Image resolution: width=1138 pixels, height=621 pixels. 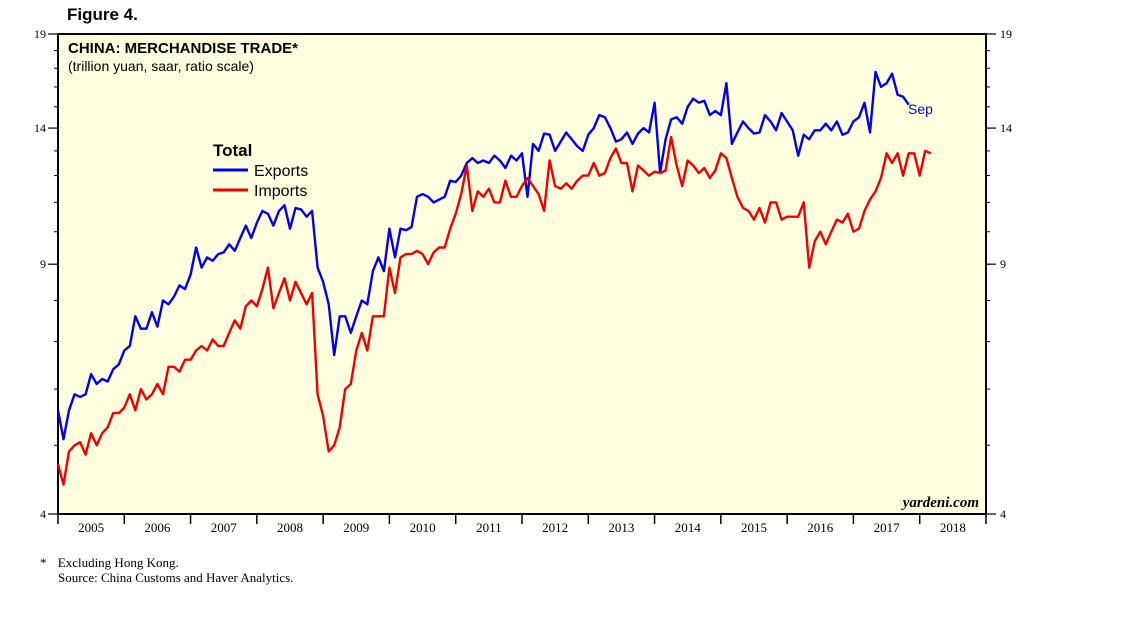 I want to click on y-tick-label-left: 4, so click(x=43, y=514).